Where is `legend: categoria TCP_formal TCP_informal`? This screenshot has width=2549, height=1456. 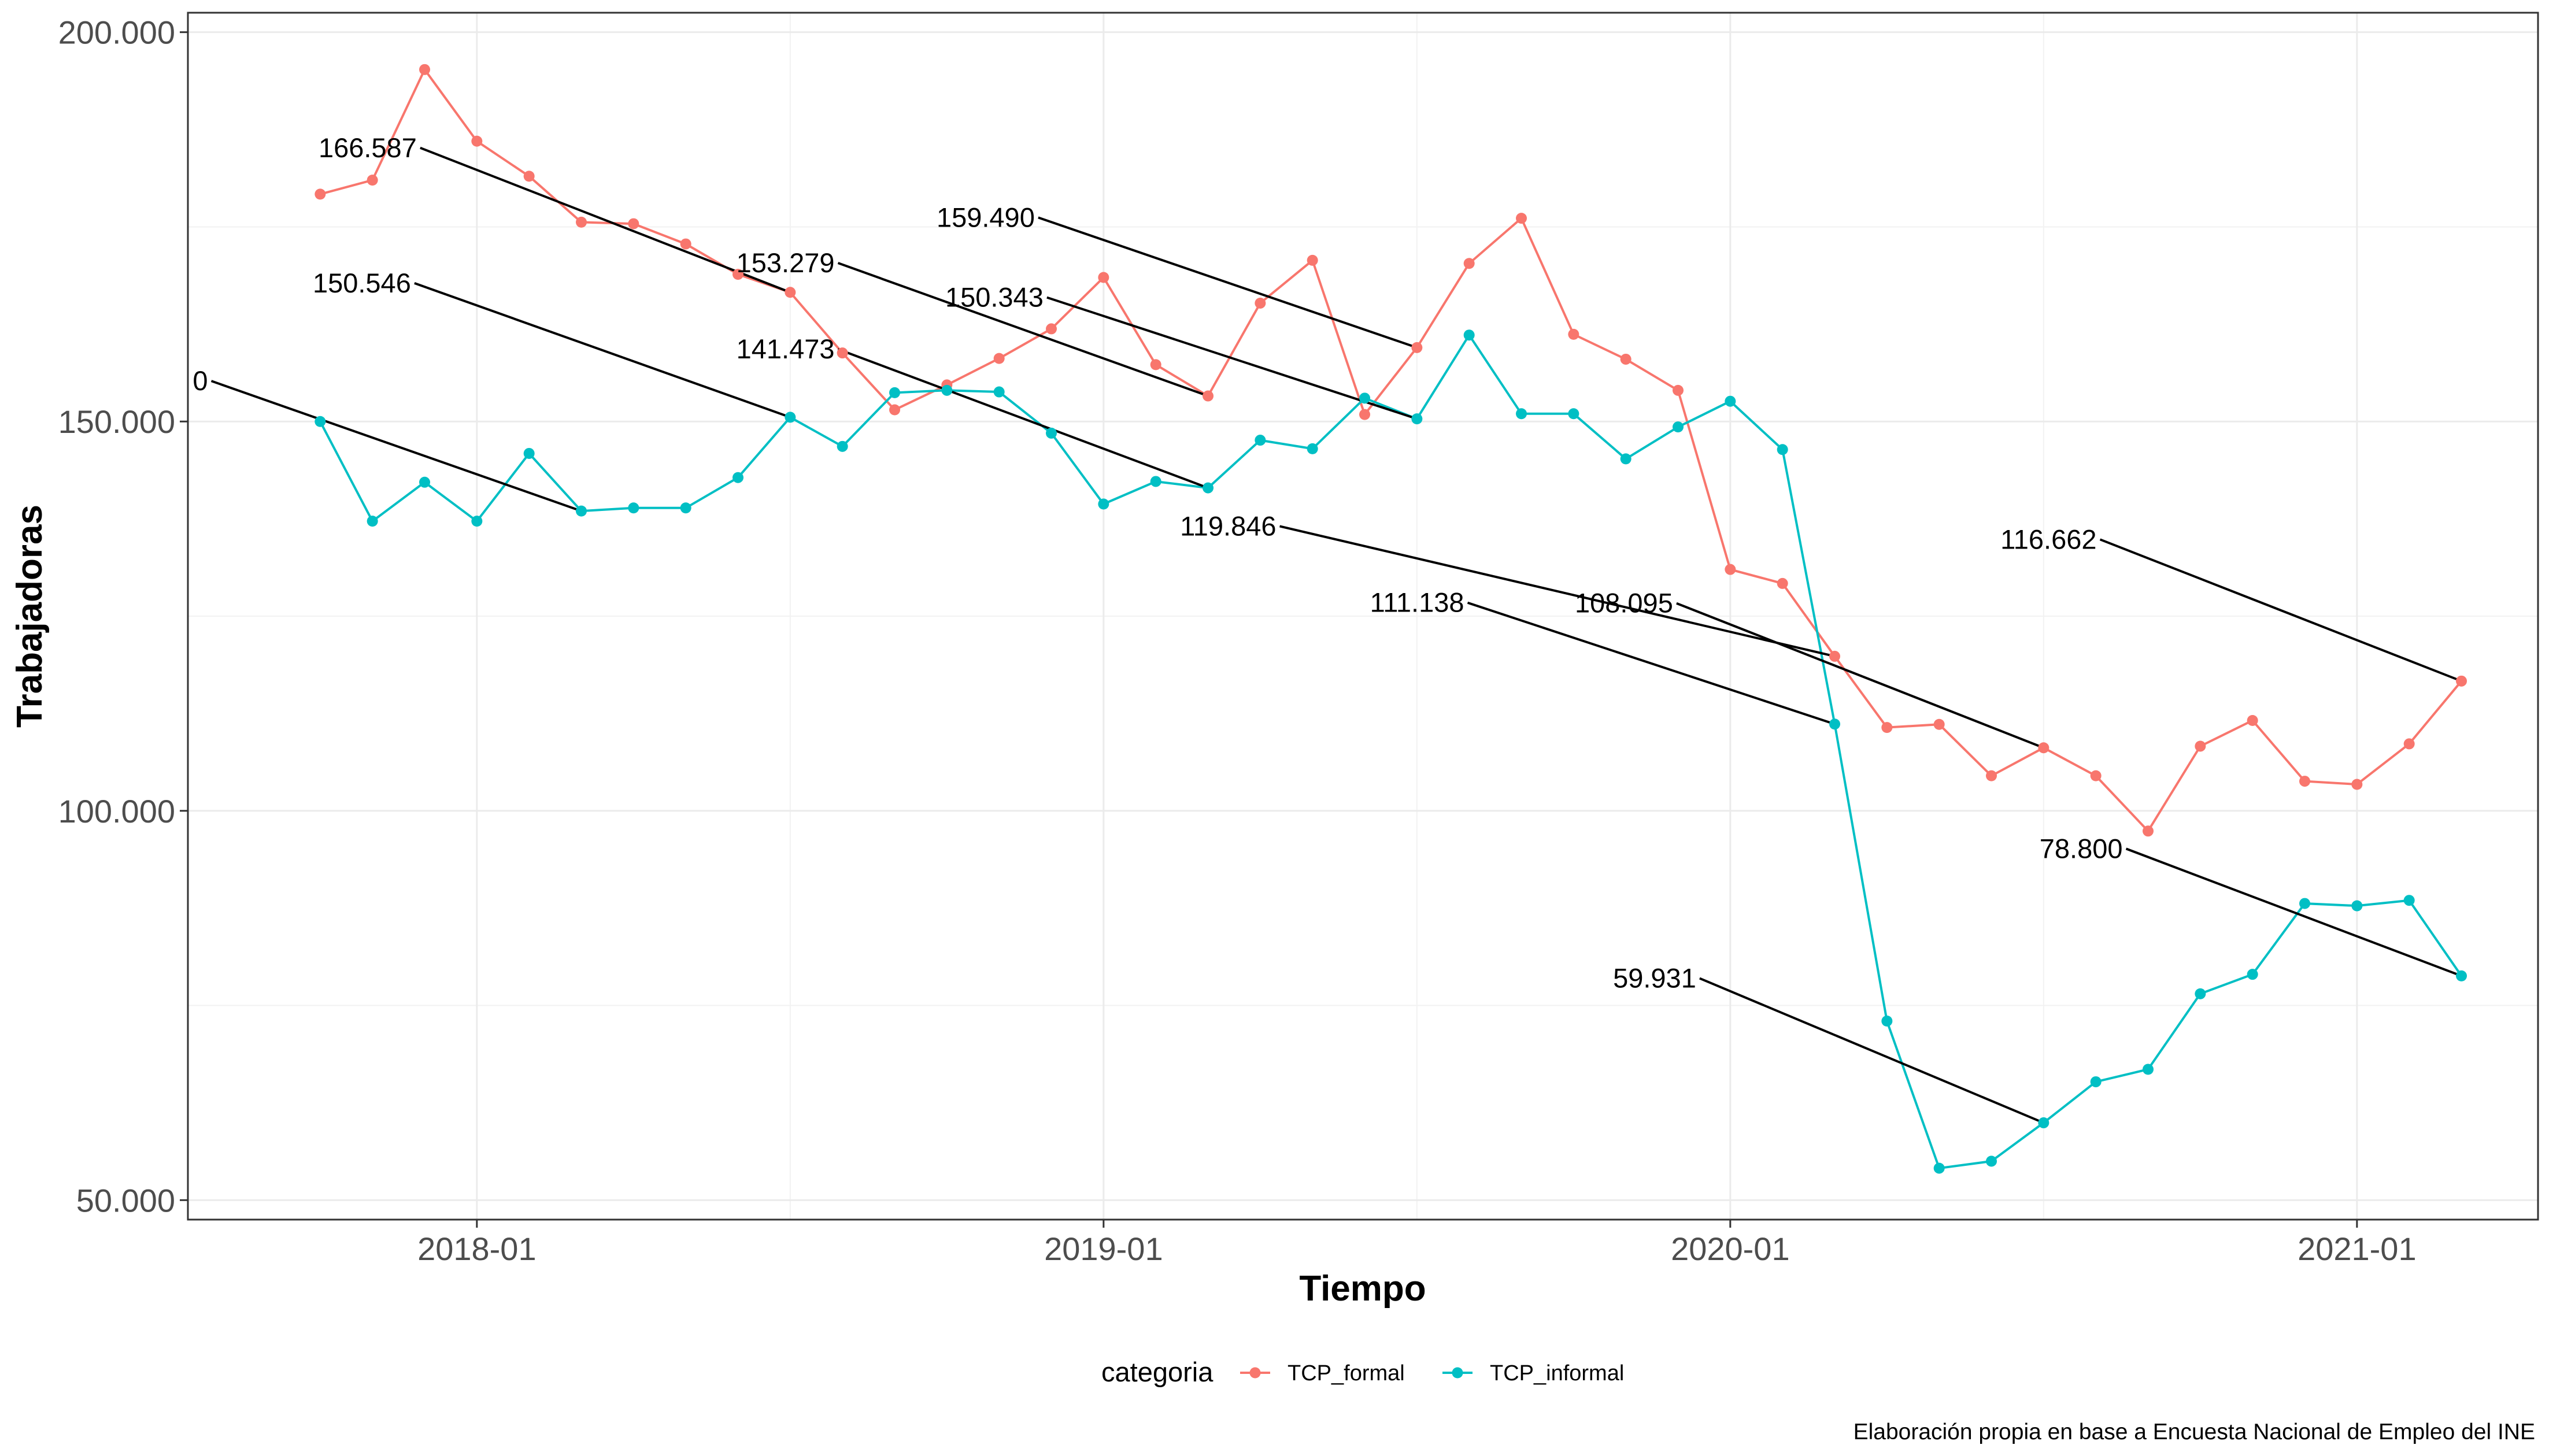
legend: categoria TCP_formal TCP_informal is located at coordinates (1362, 1372).